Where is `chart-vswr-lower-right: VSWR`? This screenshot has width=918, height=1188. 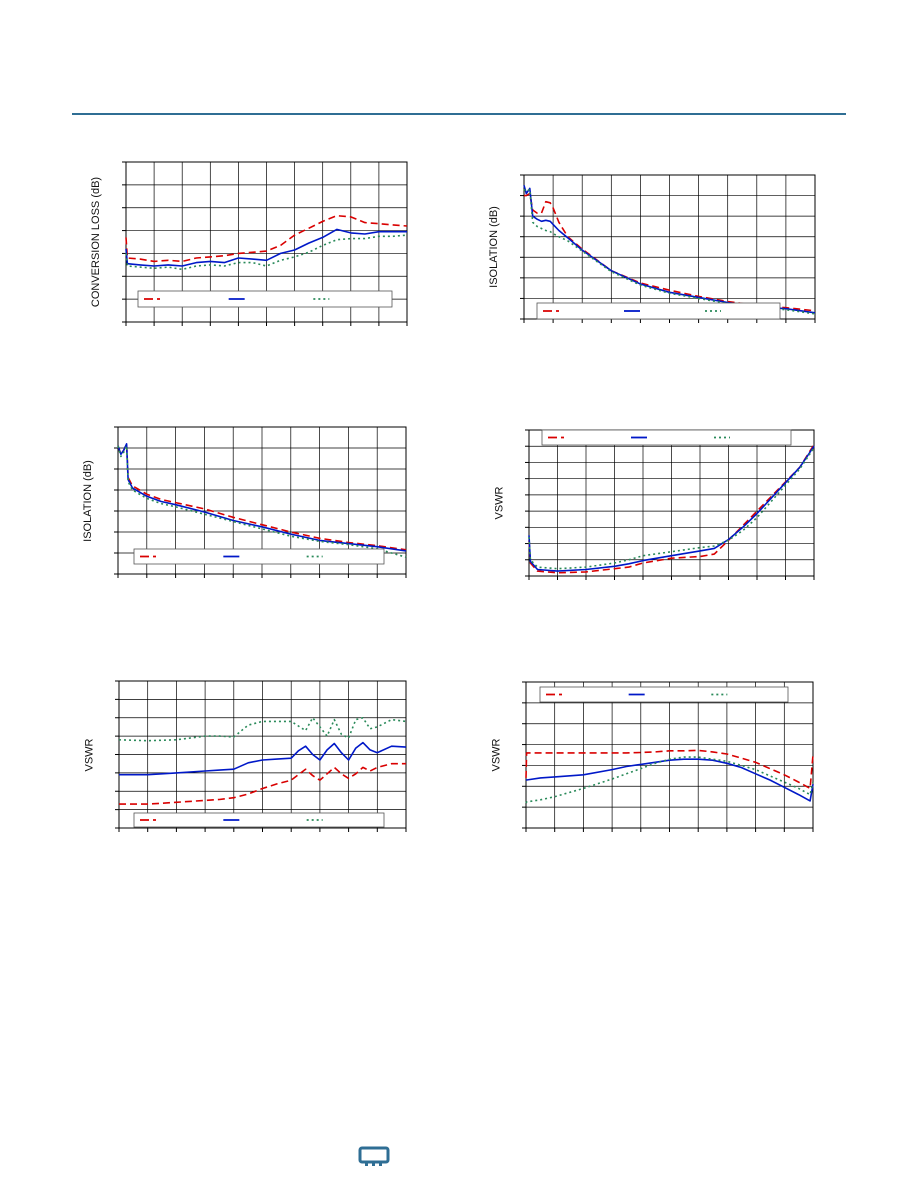 chart-vswr-lower-right: VSWR is located at coordinates (658, 755).